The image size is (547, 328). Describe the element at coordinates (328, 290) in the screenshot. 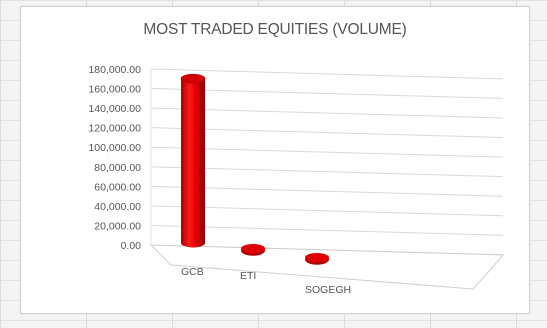

I see `x-category-label: SOGEGH` at that location.